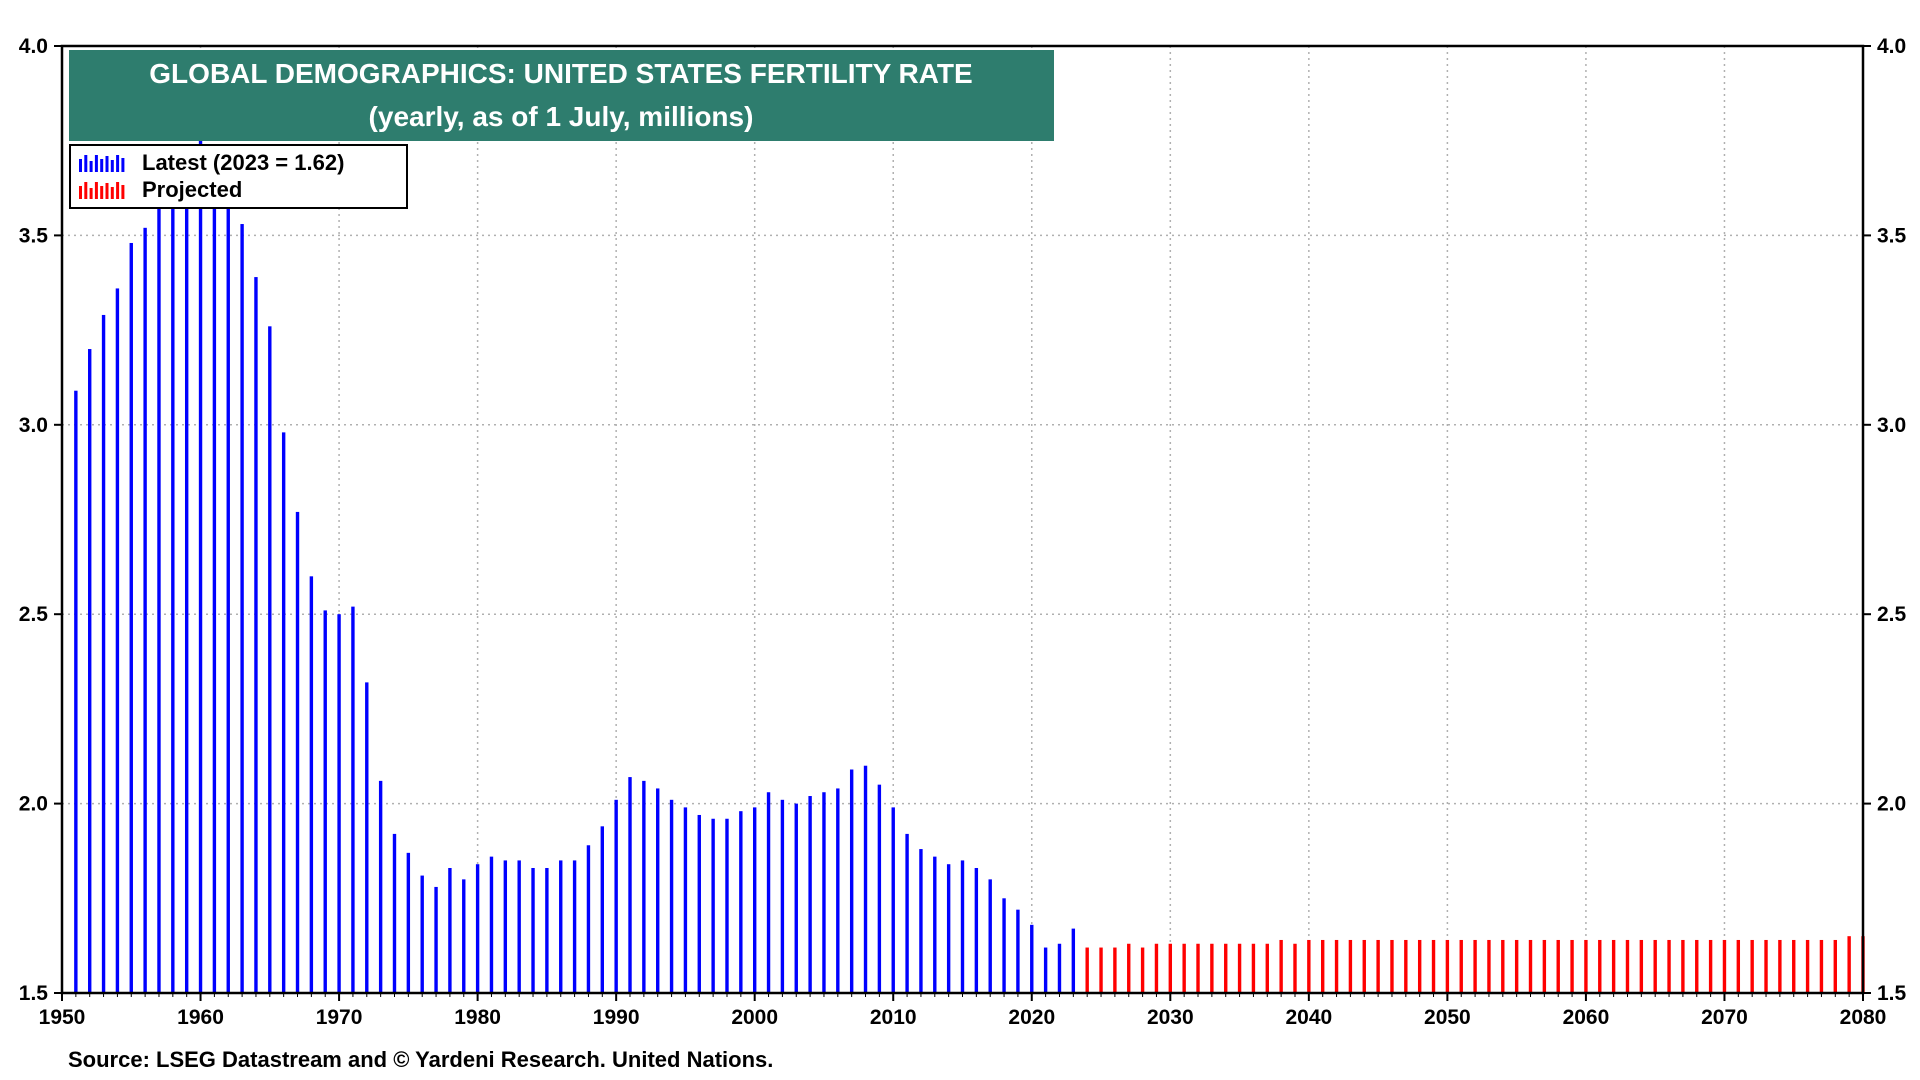 The width and height of the screenshot is (1920, 1080). I want to click on legend-box, so click(238, 176).